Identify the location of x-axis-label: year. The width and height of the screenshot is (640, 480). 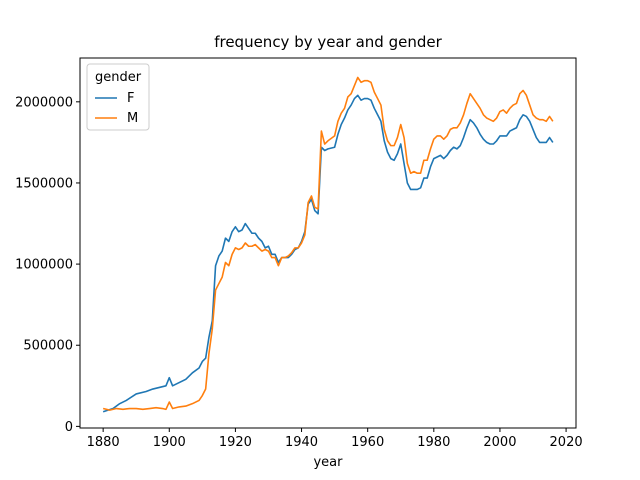
(328, 462).